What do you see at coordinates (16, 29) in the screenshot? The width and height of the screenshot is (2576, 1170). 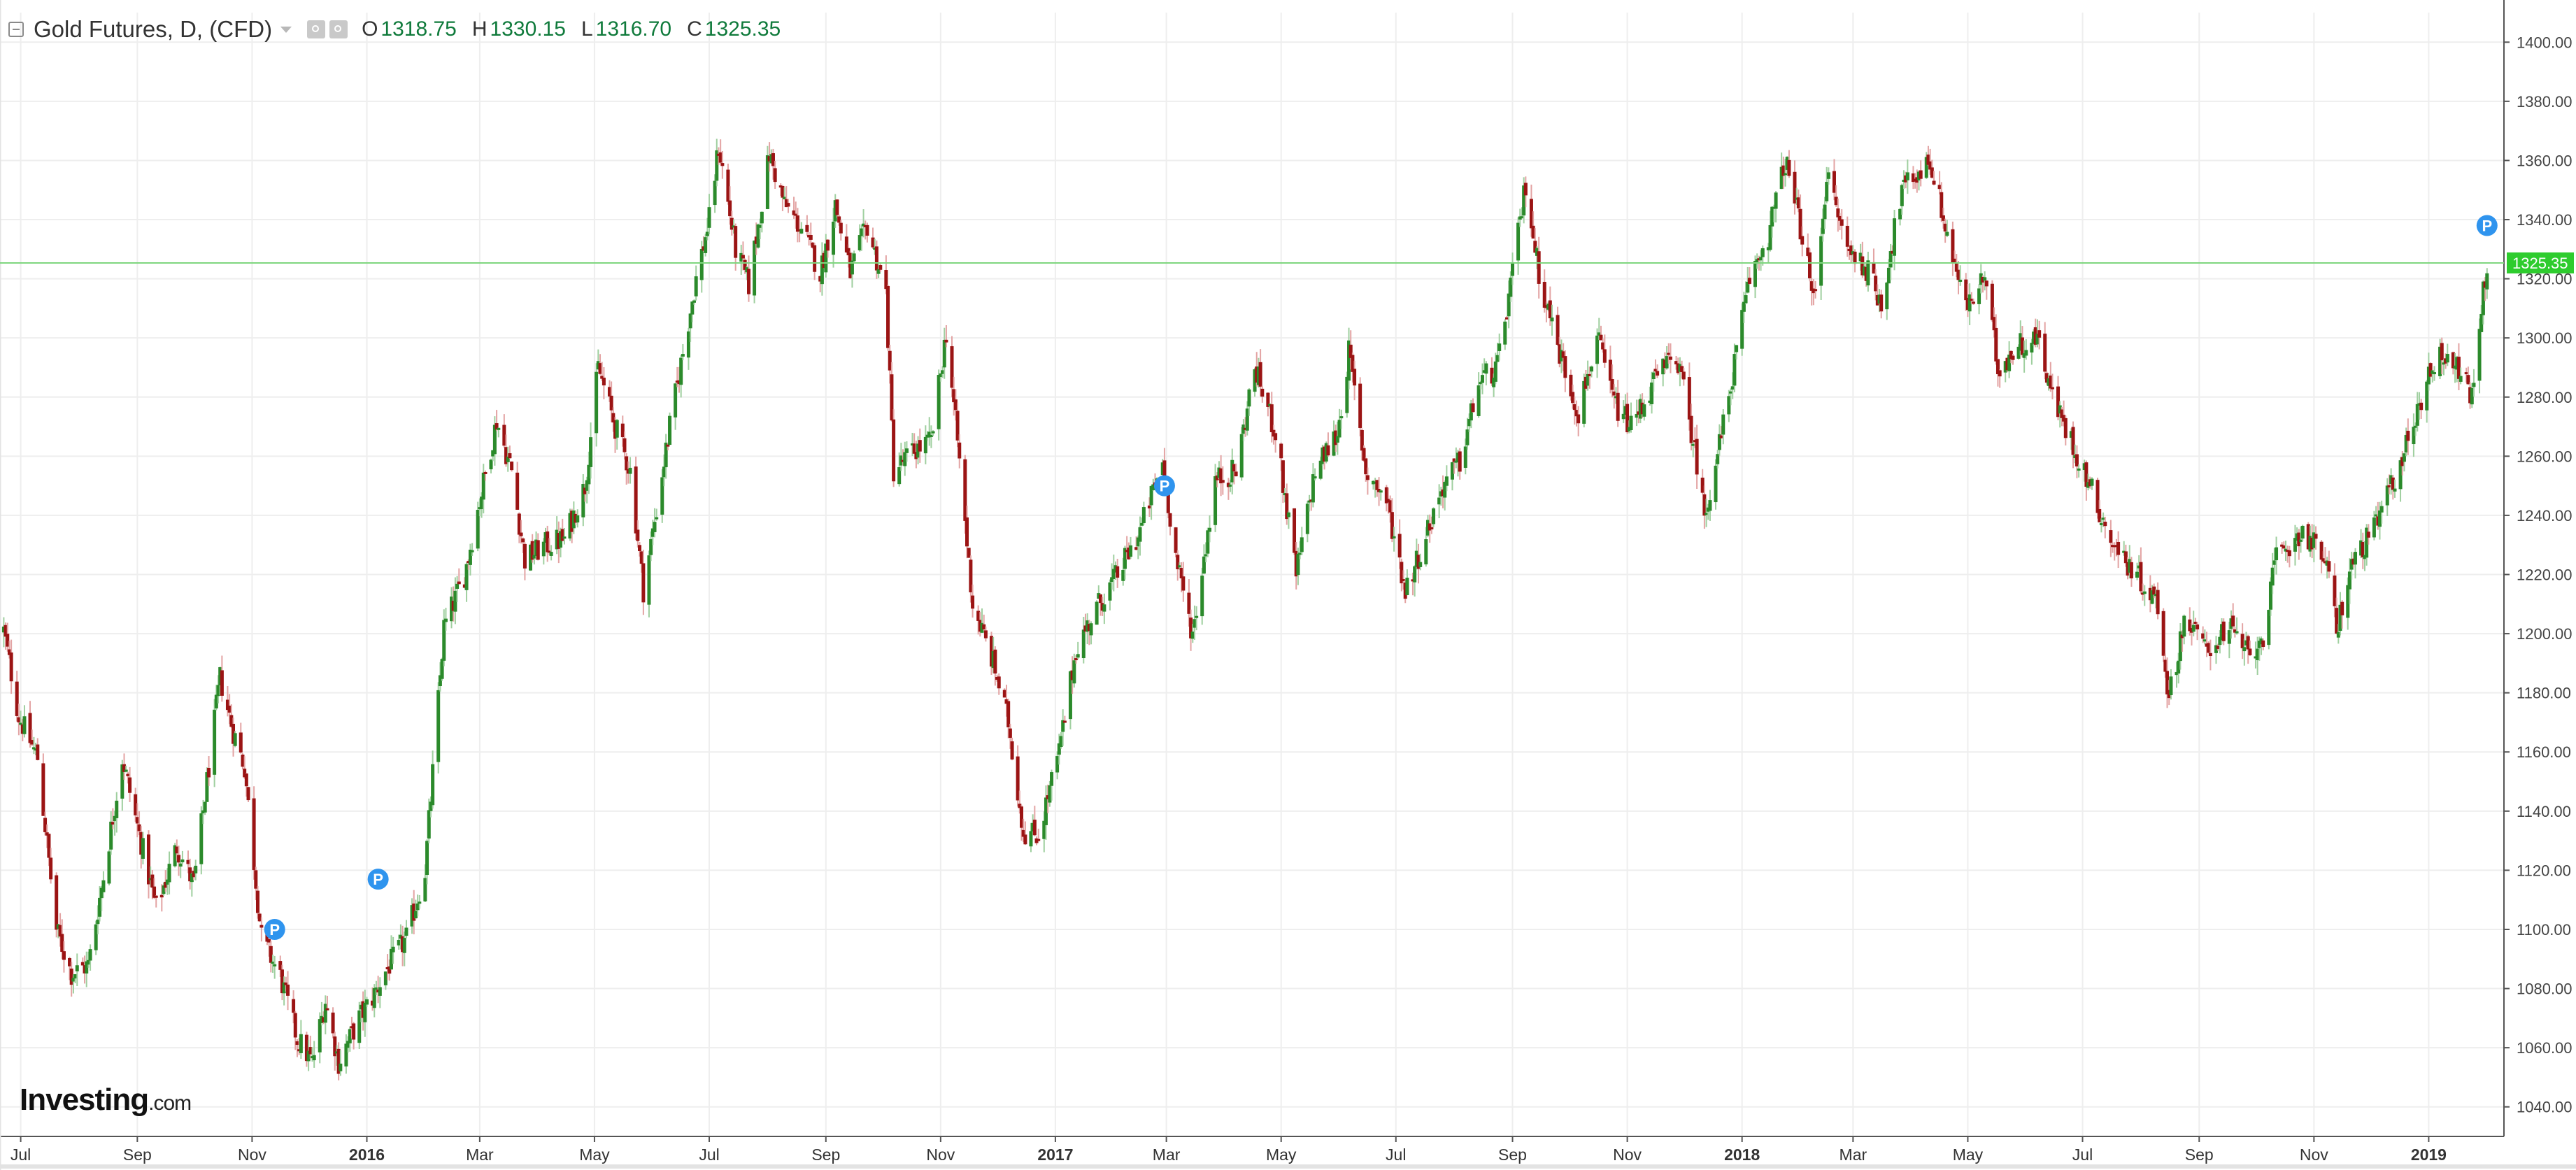 I see `collapse-legend-icon` at bounding box center [16, 29].